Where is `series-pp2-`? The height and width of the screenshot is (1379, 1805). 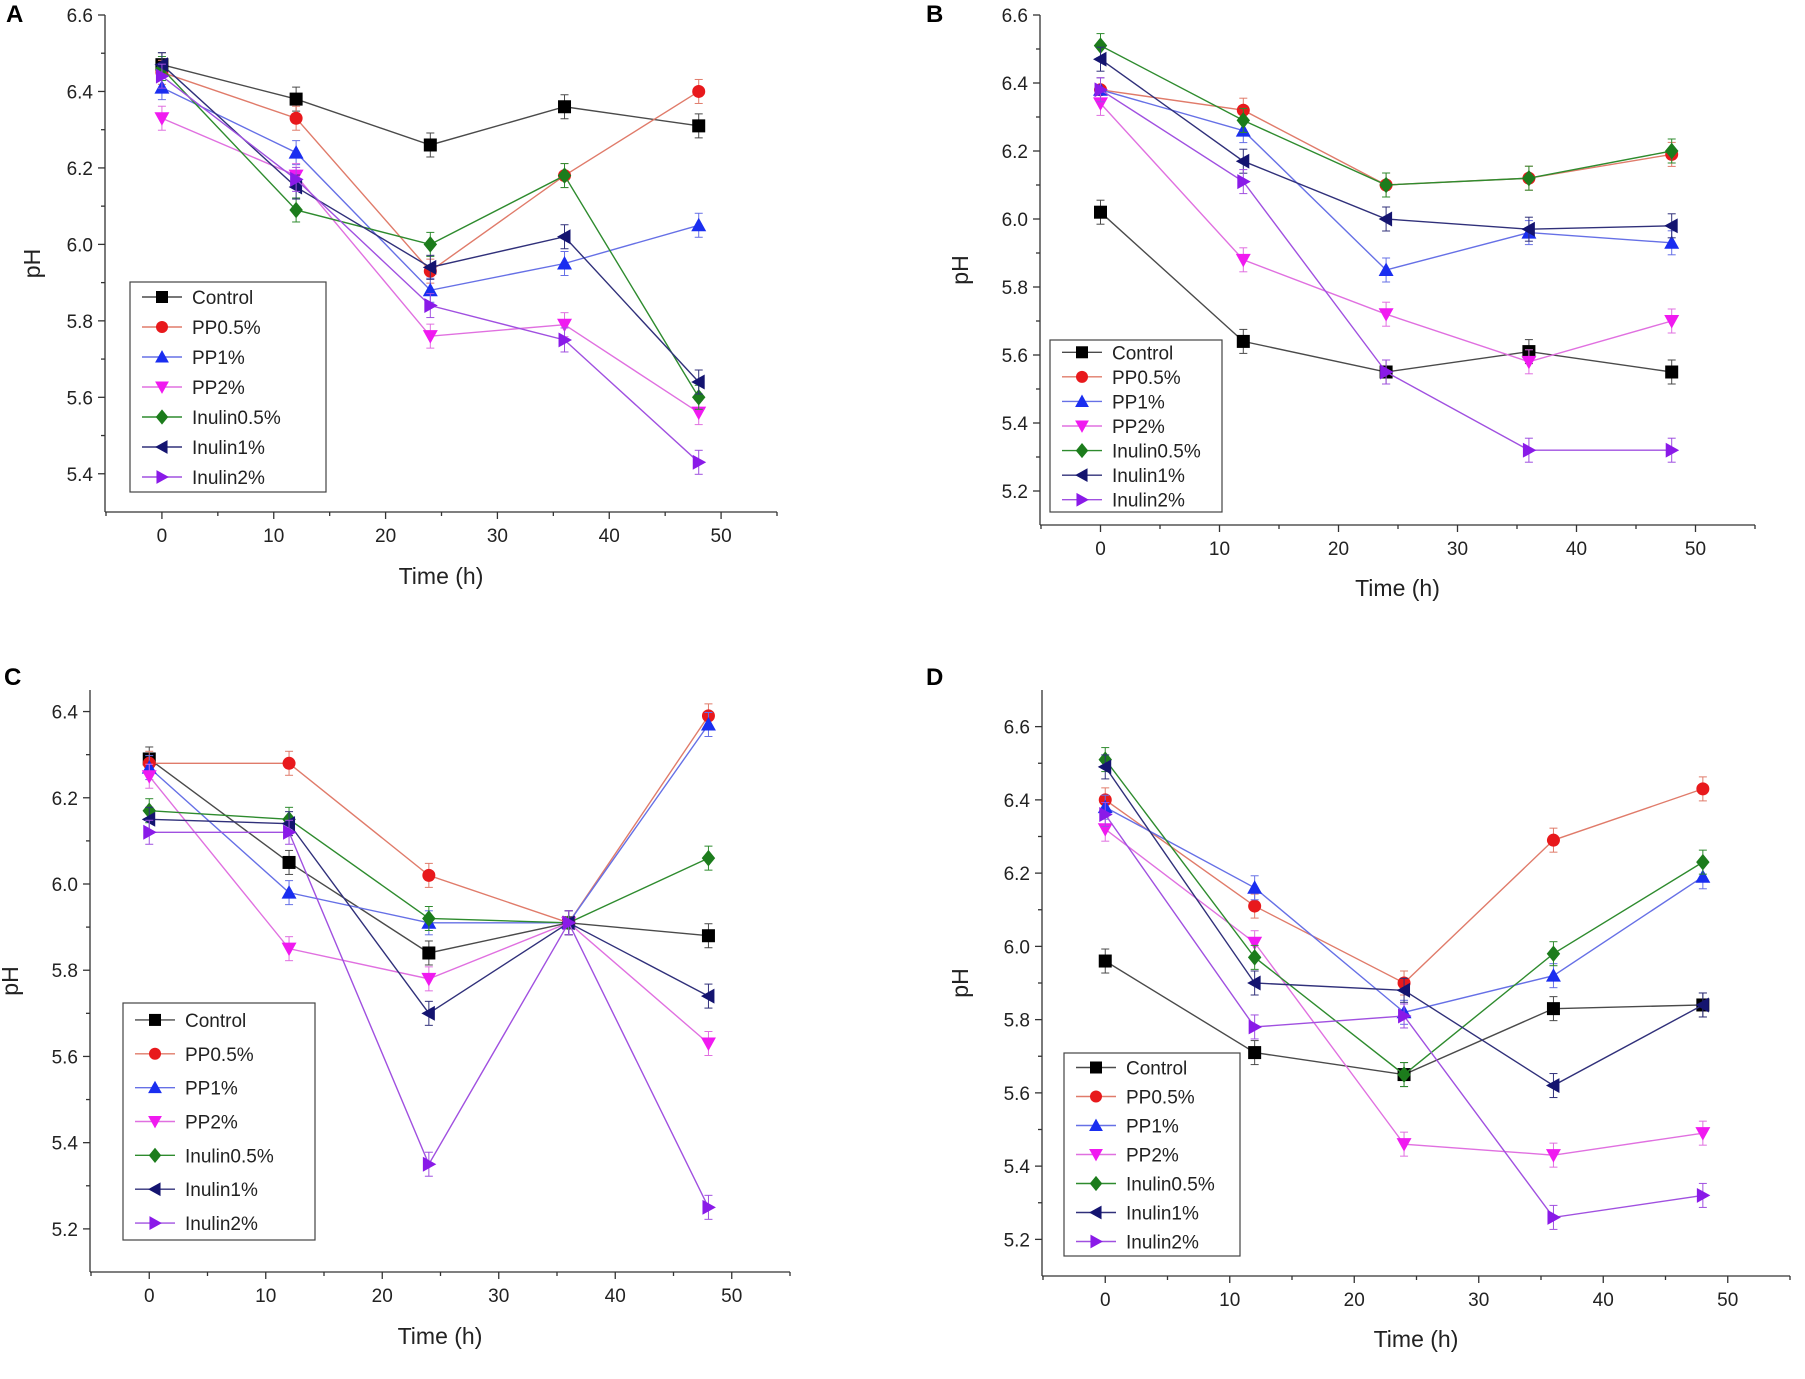
series-pp2- is located at coordinates (1386, 232).